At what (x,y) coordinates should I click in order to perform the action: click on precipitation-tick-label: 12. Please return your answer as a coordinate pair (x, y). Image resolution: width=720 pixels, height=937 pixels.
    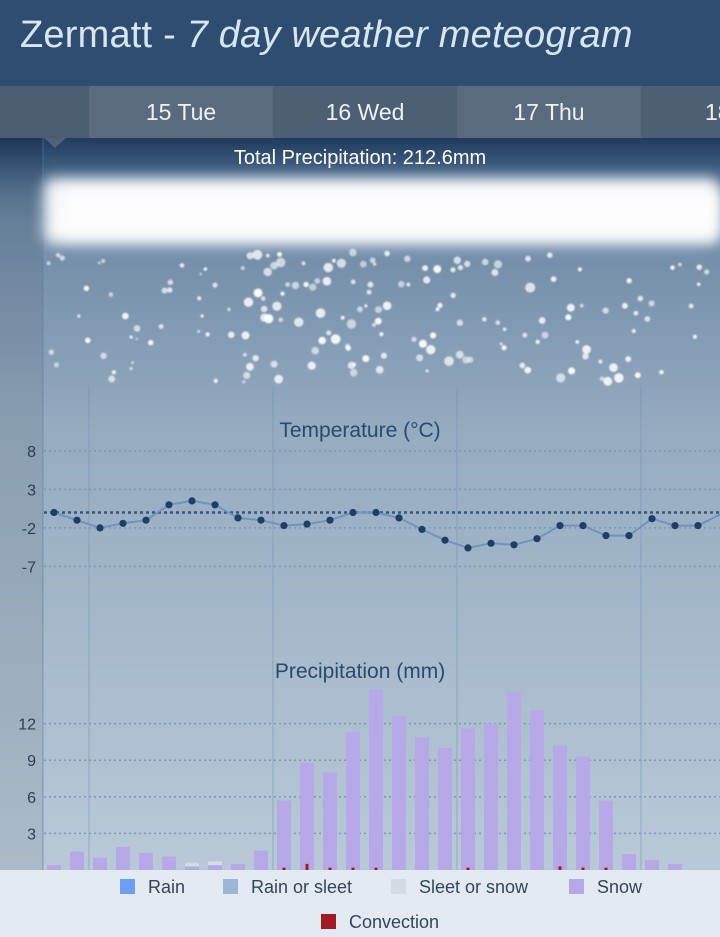
    Looking at the image, I should click on (27, 725).